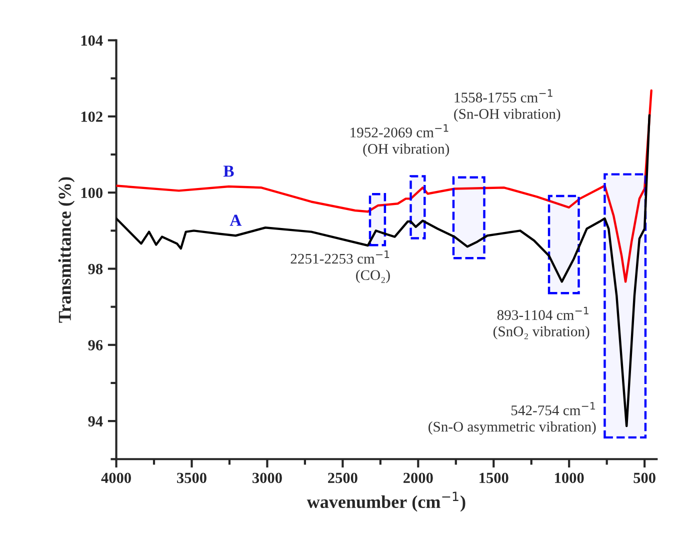 Image resolution: width=684 pixels, height=537 pixels. What do you see at coordinates (645, 478) in the screenshot?
I see `x-tick-label: 500` at bounding box center [645, 478].